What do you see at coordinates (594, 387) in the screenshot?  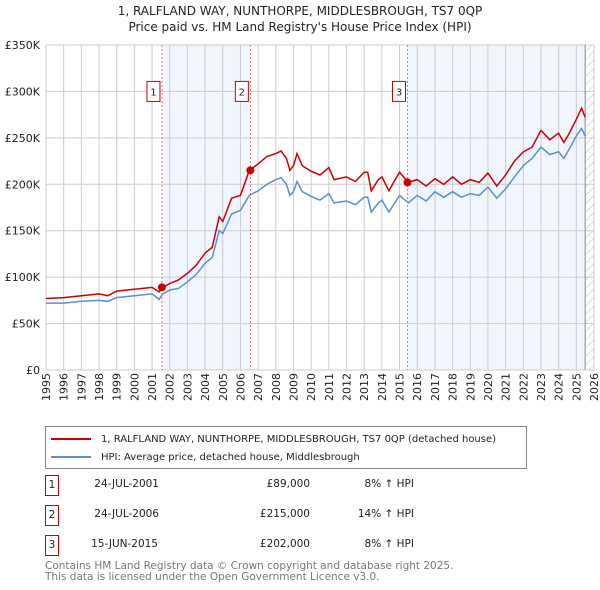 I see `x-tick-label: 2026` at bounding box center [594, 387].